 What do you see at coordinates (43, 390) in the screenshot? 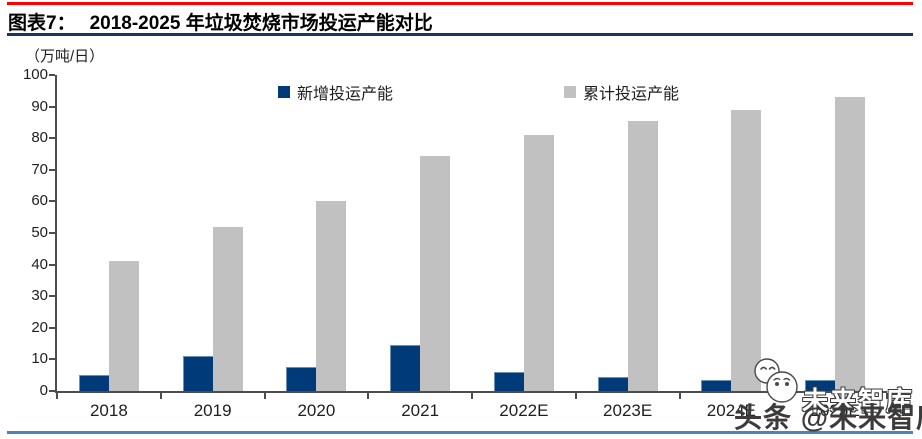
I see `y-tick-label-0: 0` at bounding box center [43, 390].